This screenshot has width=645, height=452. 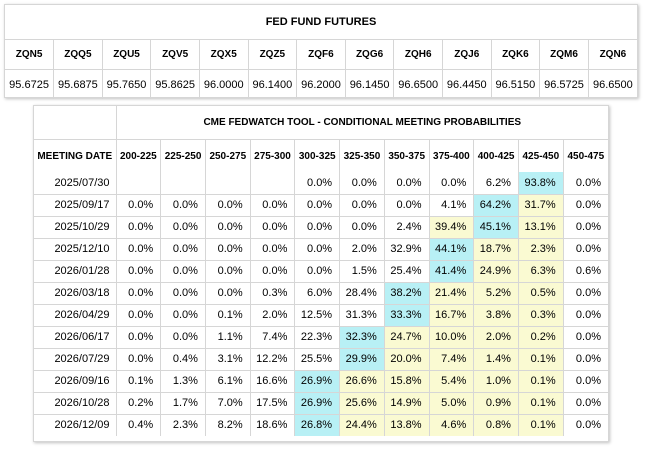 What do you see at coordinates (224, 55) in the screenshot?
I see `futures-contract-label: ZQX5` at bounding box center [224, 55].